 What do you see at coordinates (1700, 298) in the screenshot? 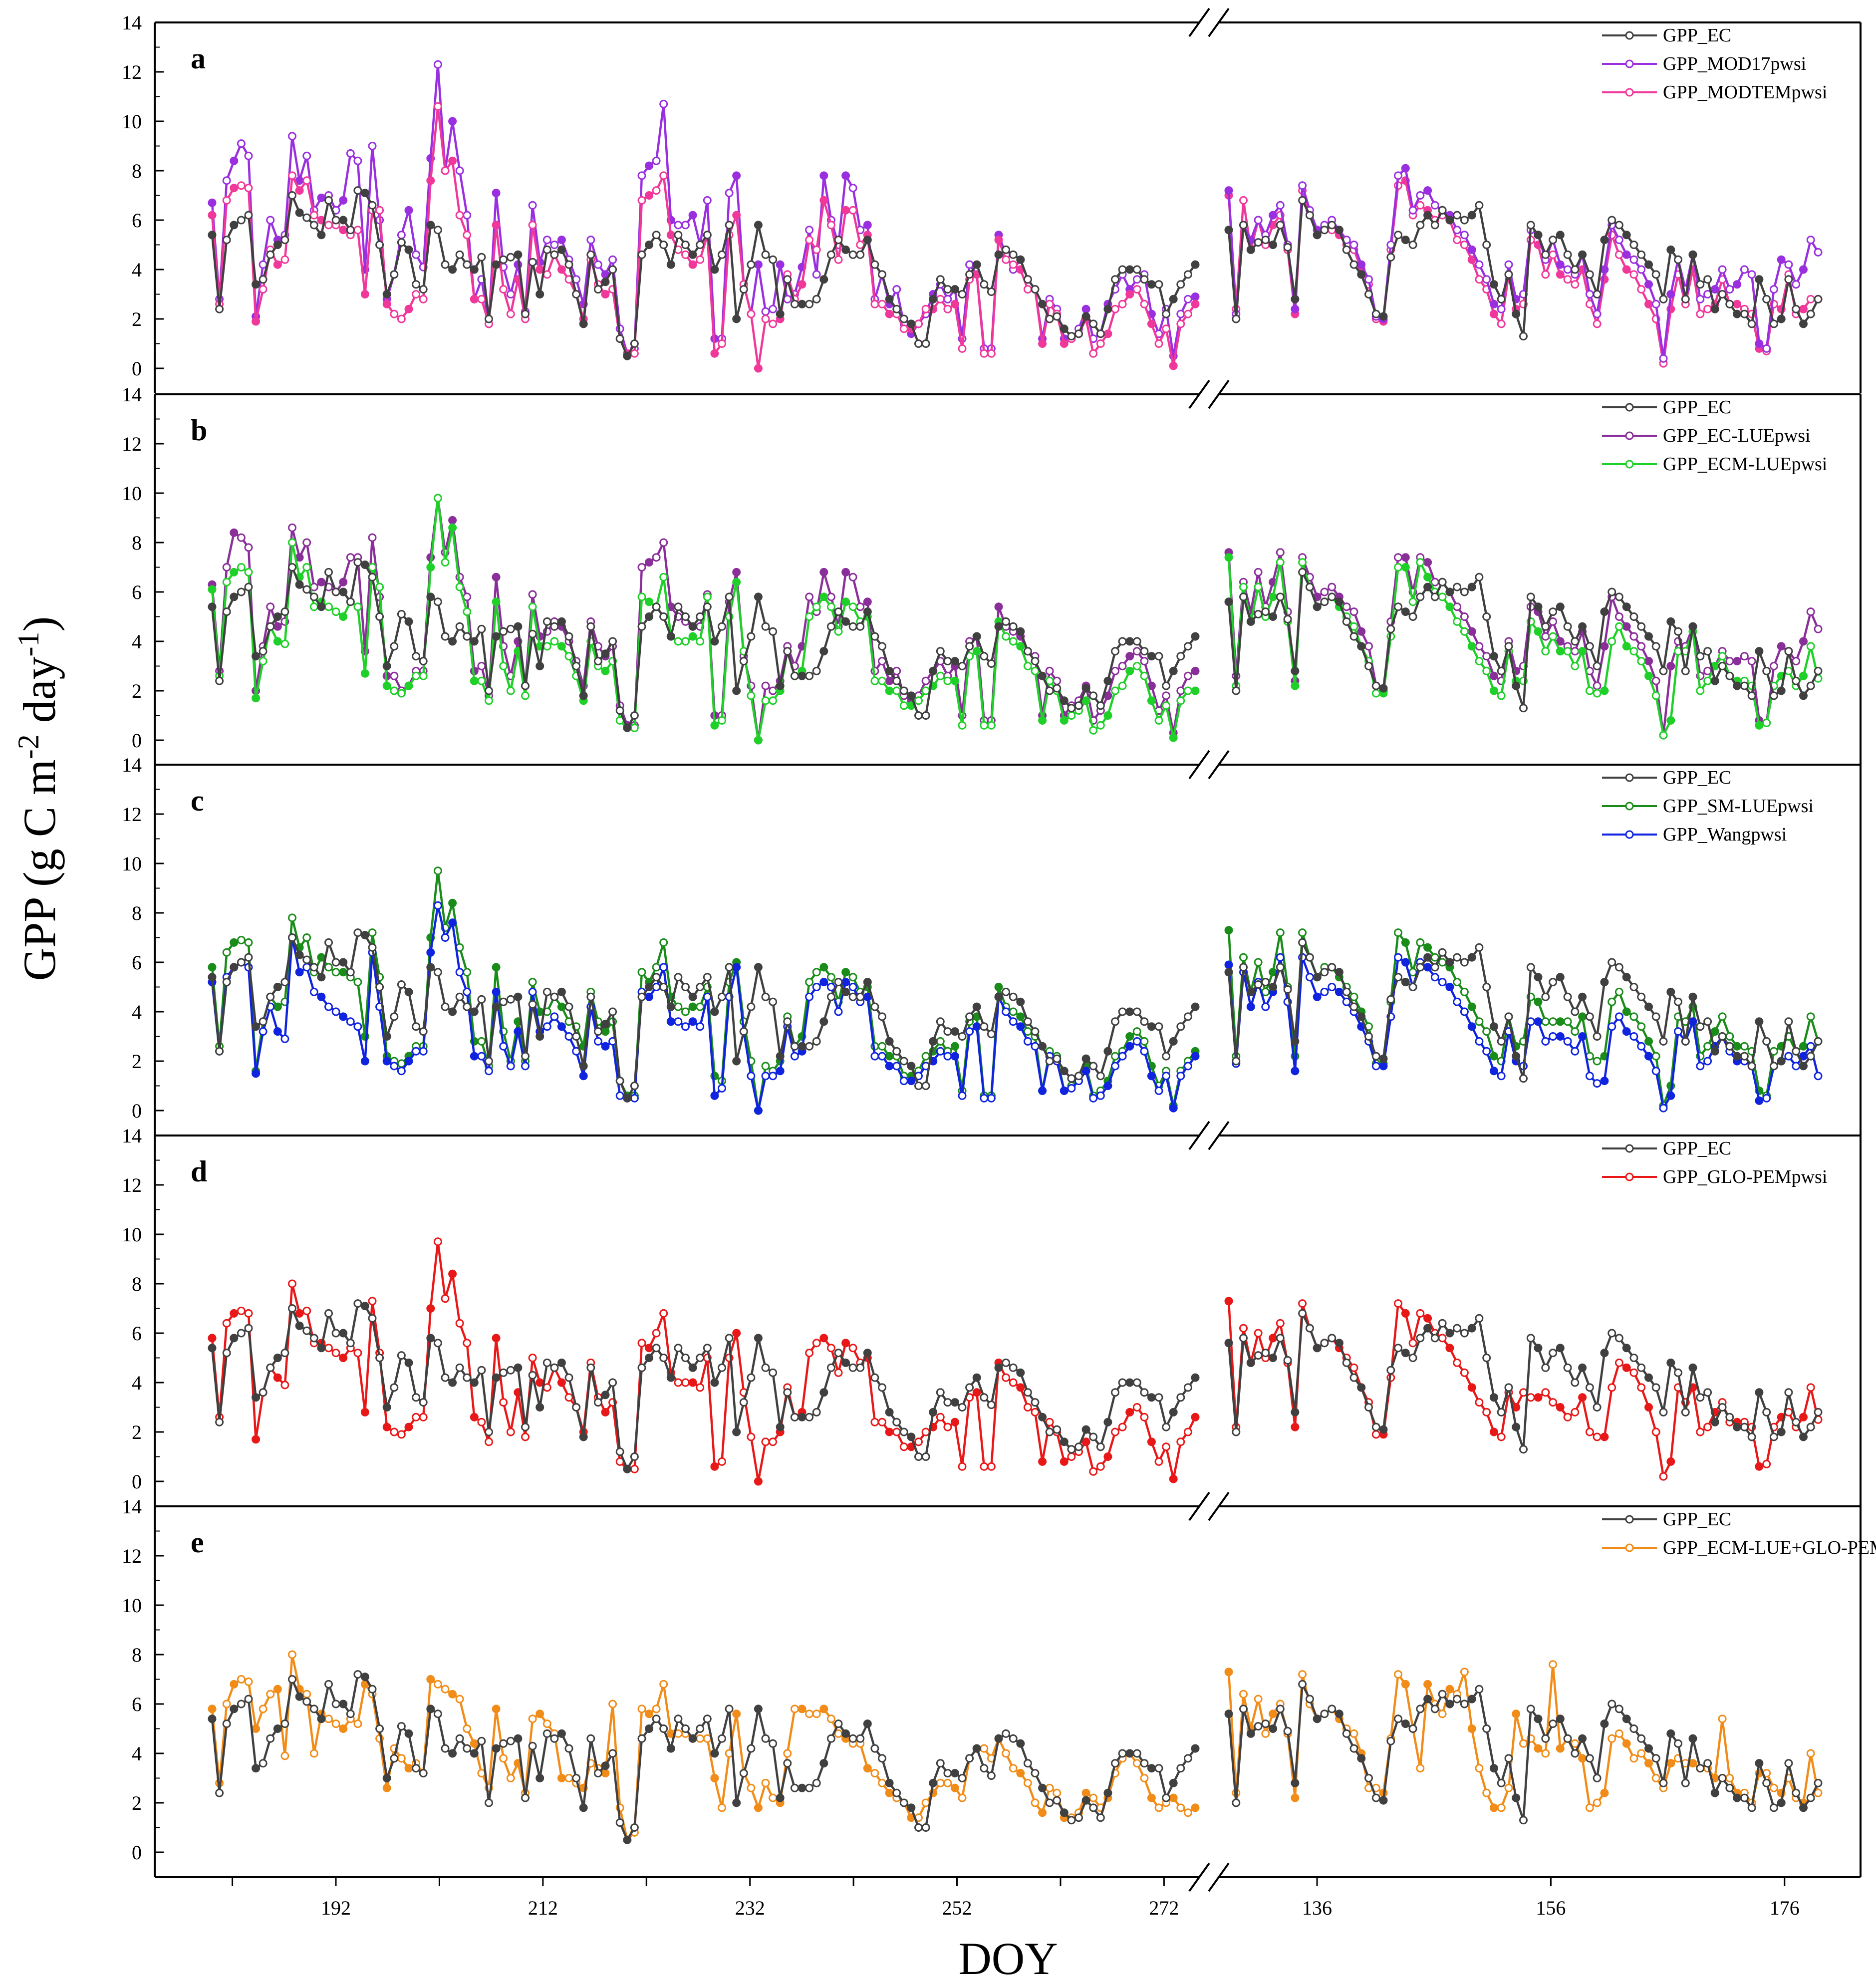
I see `series-mod17-right-point` at bounding box center [1700, 298].